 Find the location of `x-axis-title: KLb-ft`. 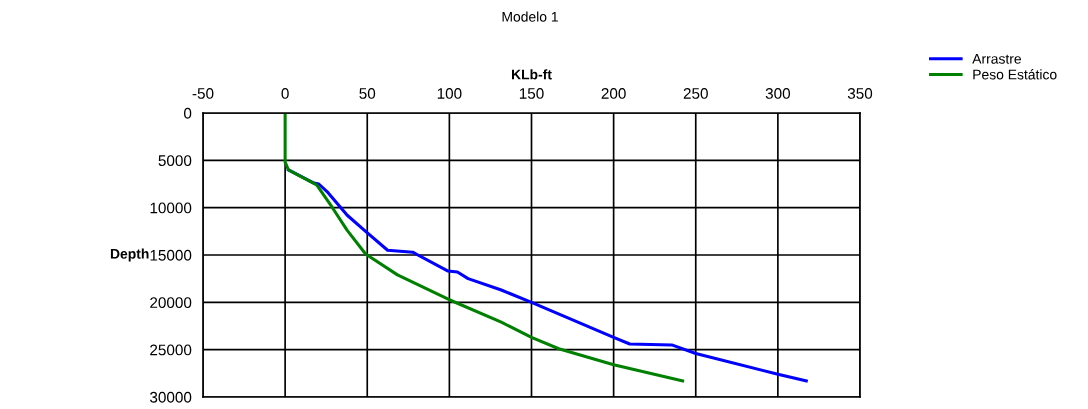

x-axis-title: KLb-ft is located at coordinates (531, 74).